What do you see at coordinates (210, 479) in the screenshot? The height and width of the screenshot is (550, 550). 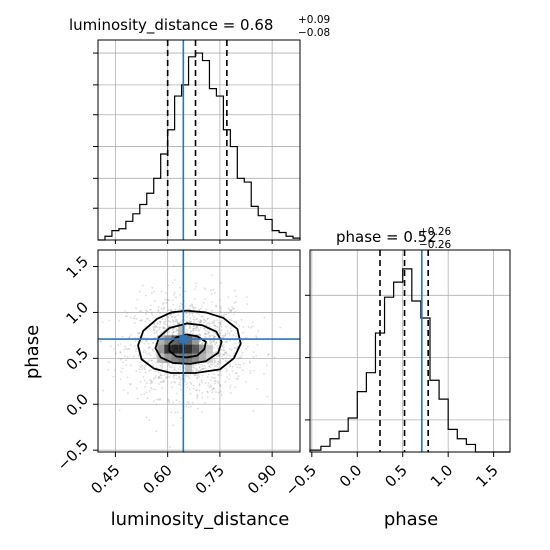 I see `x-tick-label-luminosity-distance: 0.75` at bounding box center [210, 479].